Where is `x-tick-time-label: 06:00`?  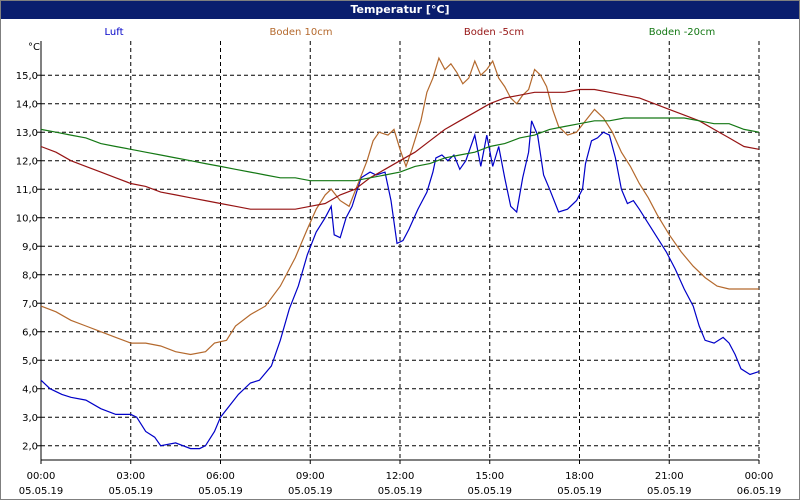 x-tick-time-label: 06:00 is located at coordinates (220, 476).